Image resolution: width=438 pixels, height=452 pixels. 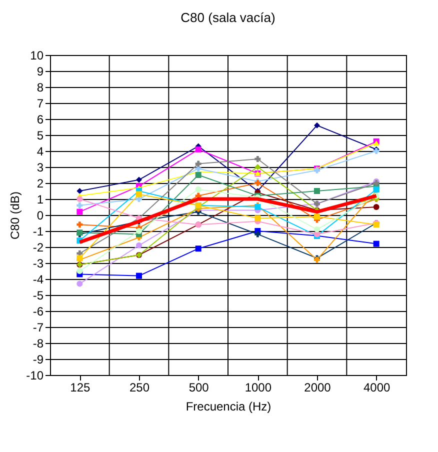 I want to click on y-tick-label: -1, so click(x=38, y=231).